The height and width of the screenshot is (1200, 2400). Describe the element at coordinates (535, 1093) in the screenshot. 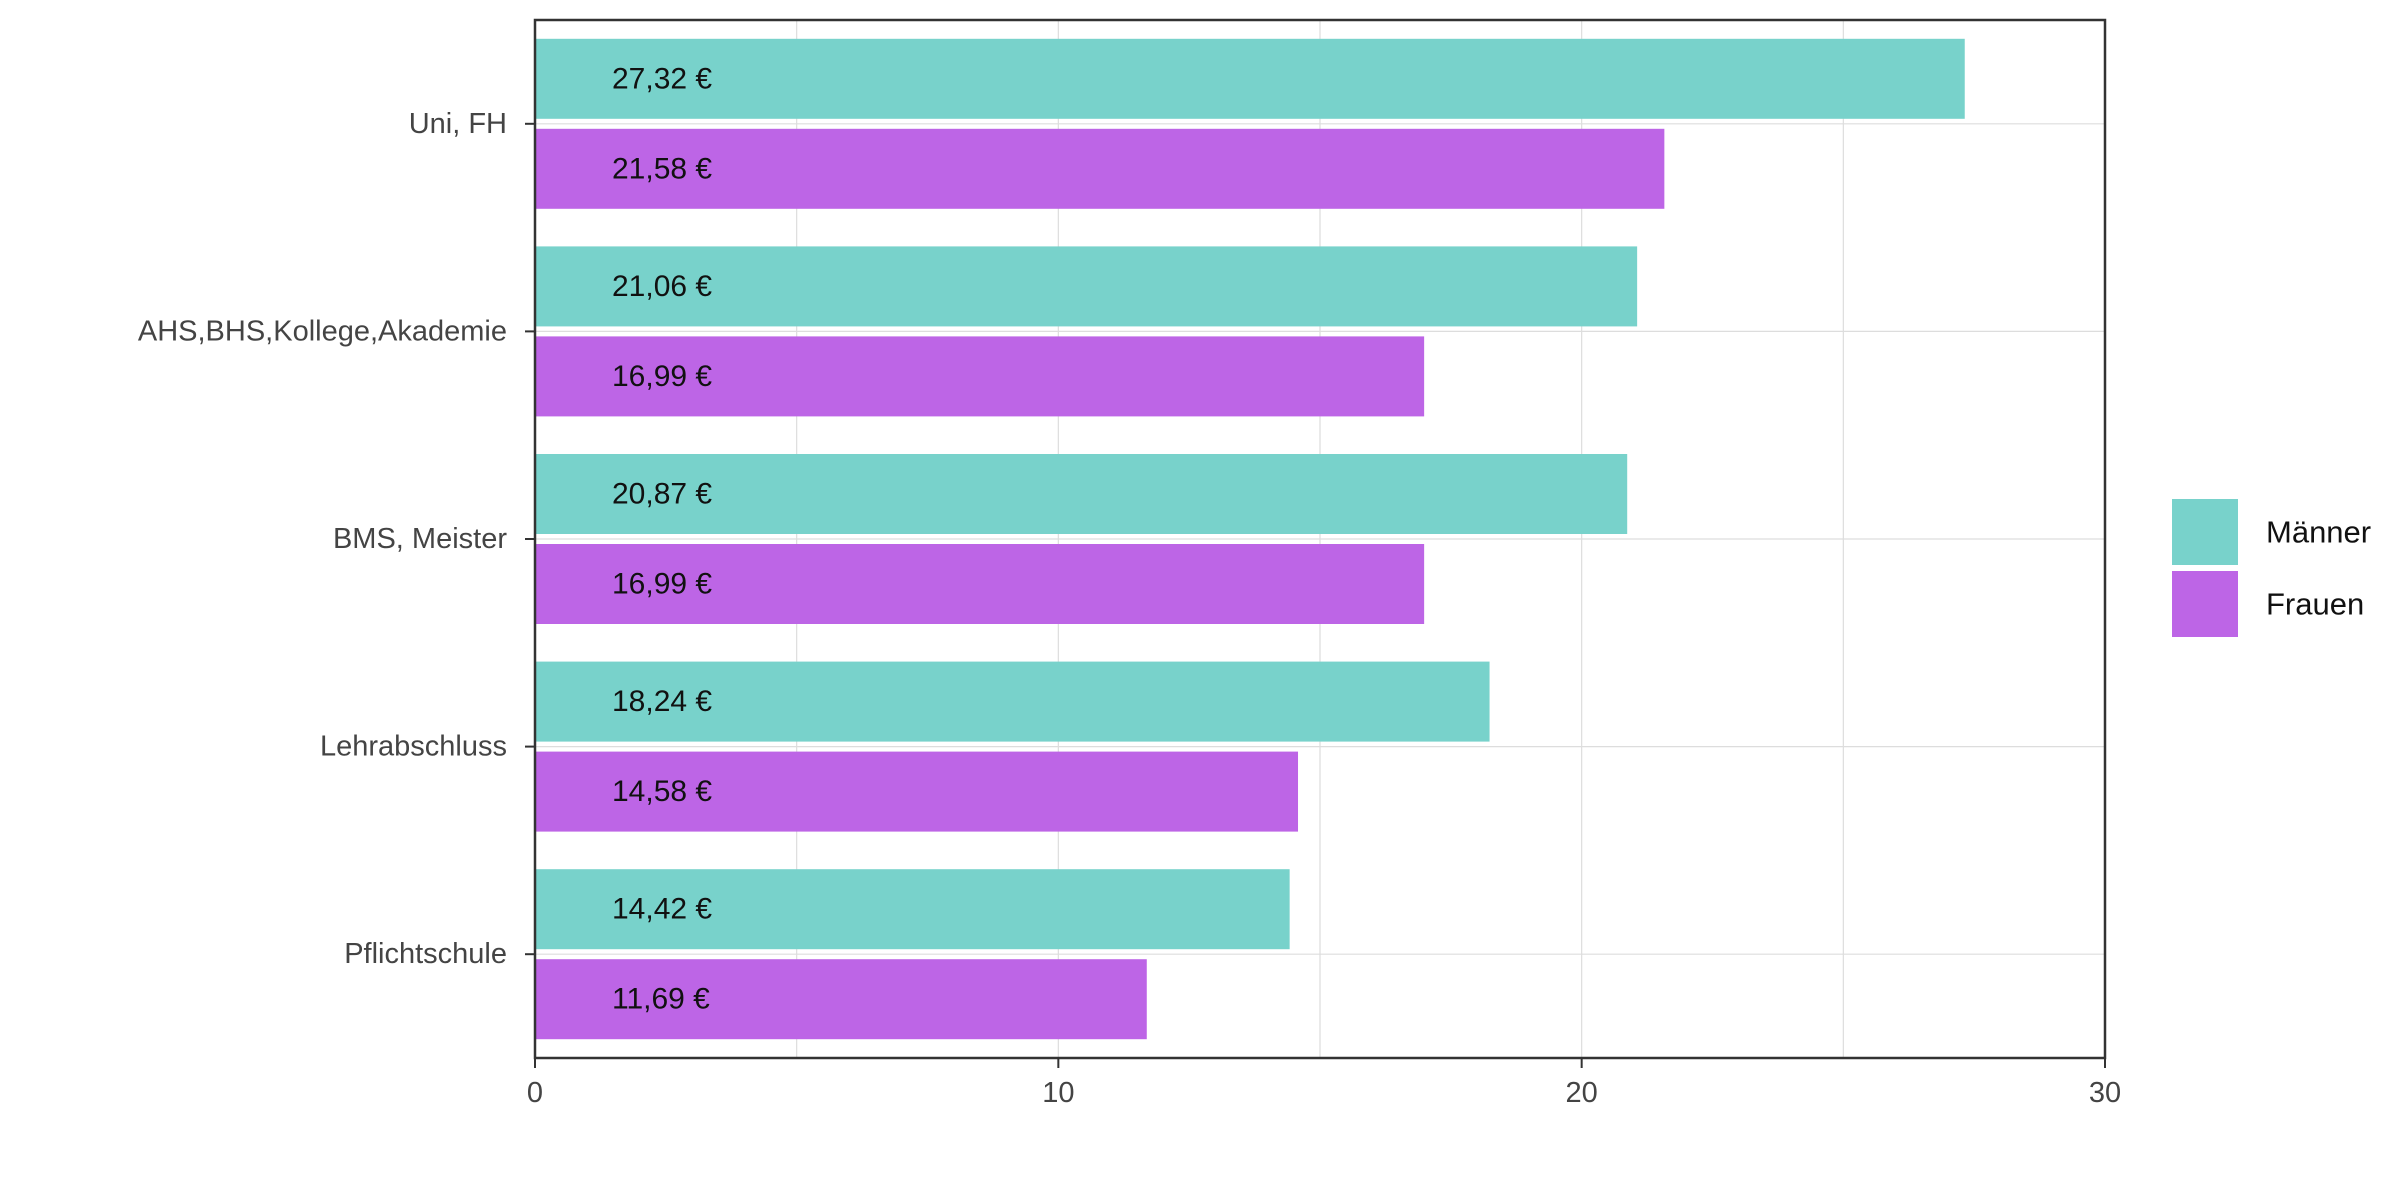

I see `x-tick-label: 0` at that location.